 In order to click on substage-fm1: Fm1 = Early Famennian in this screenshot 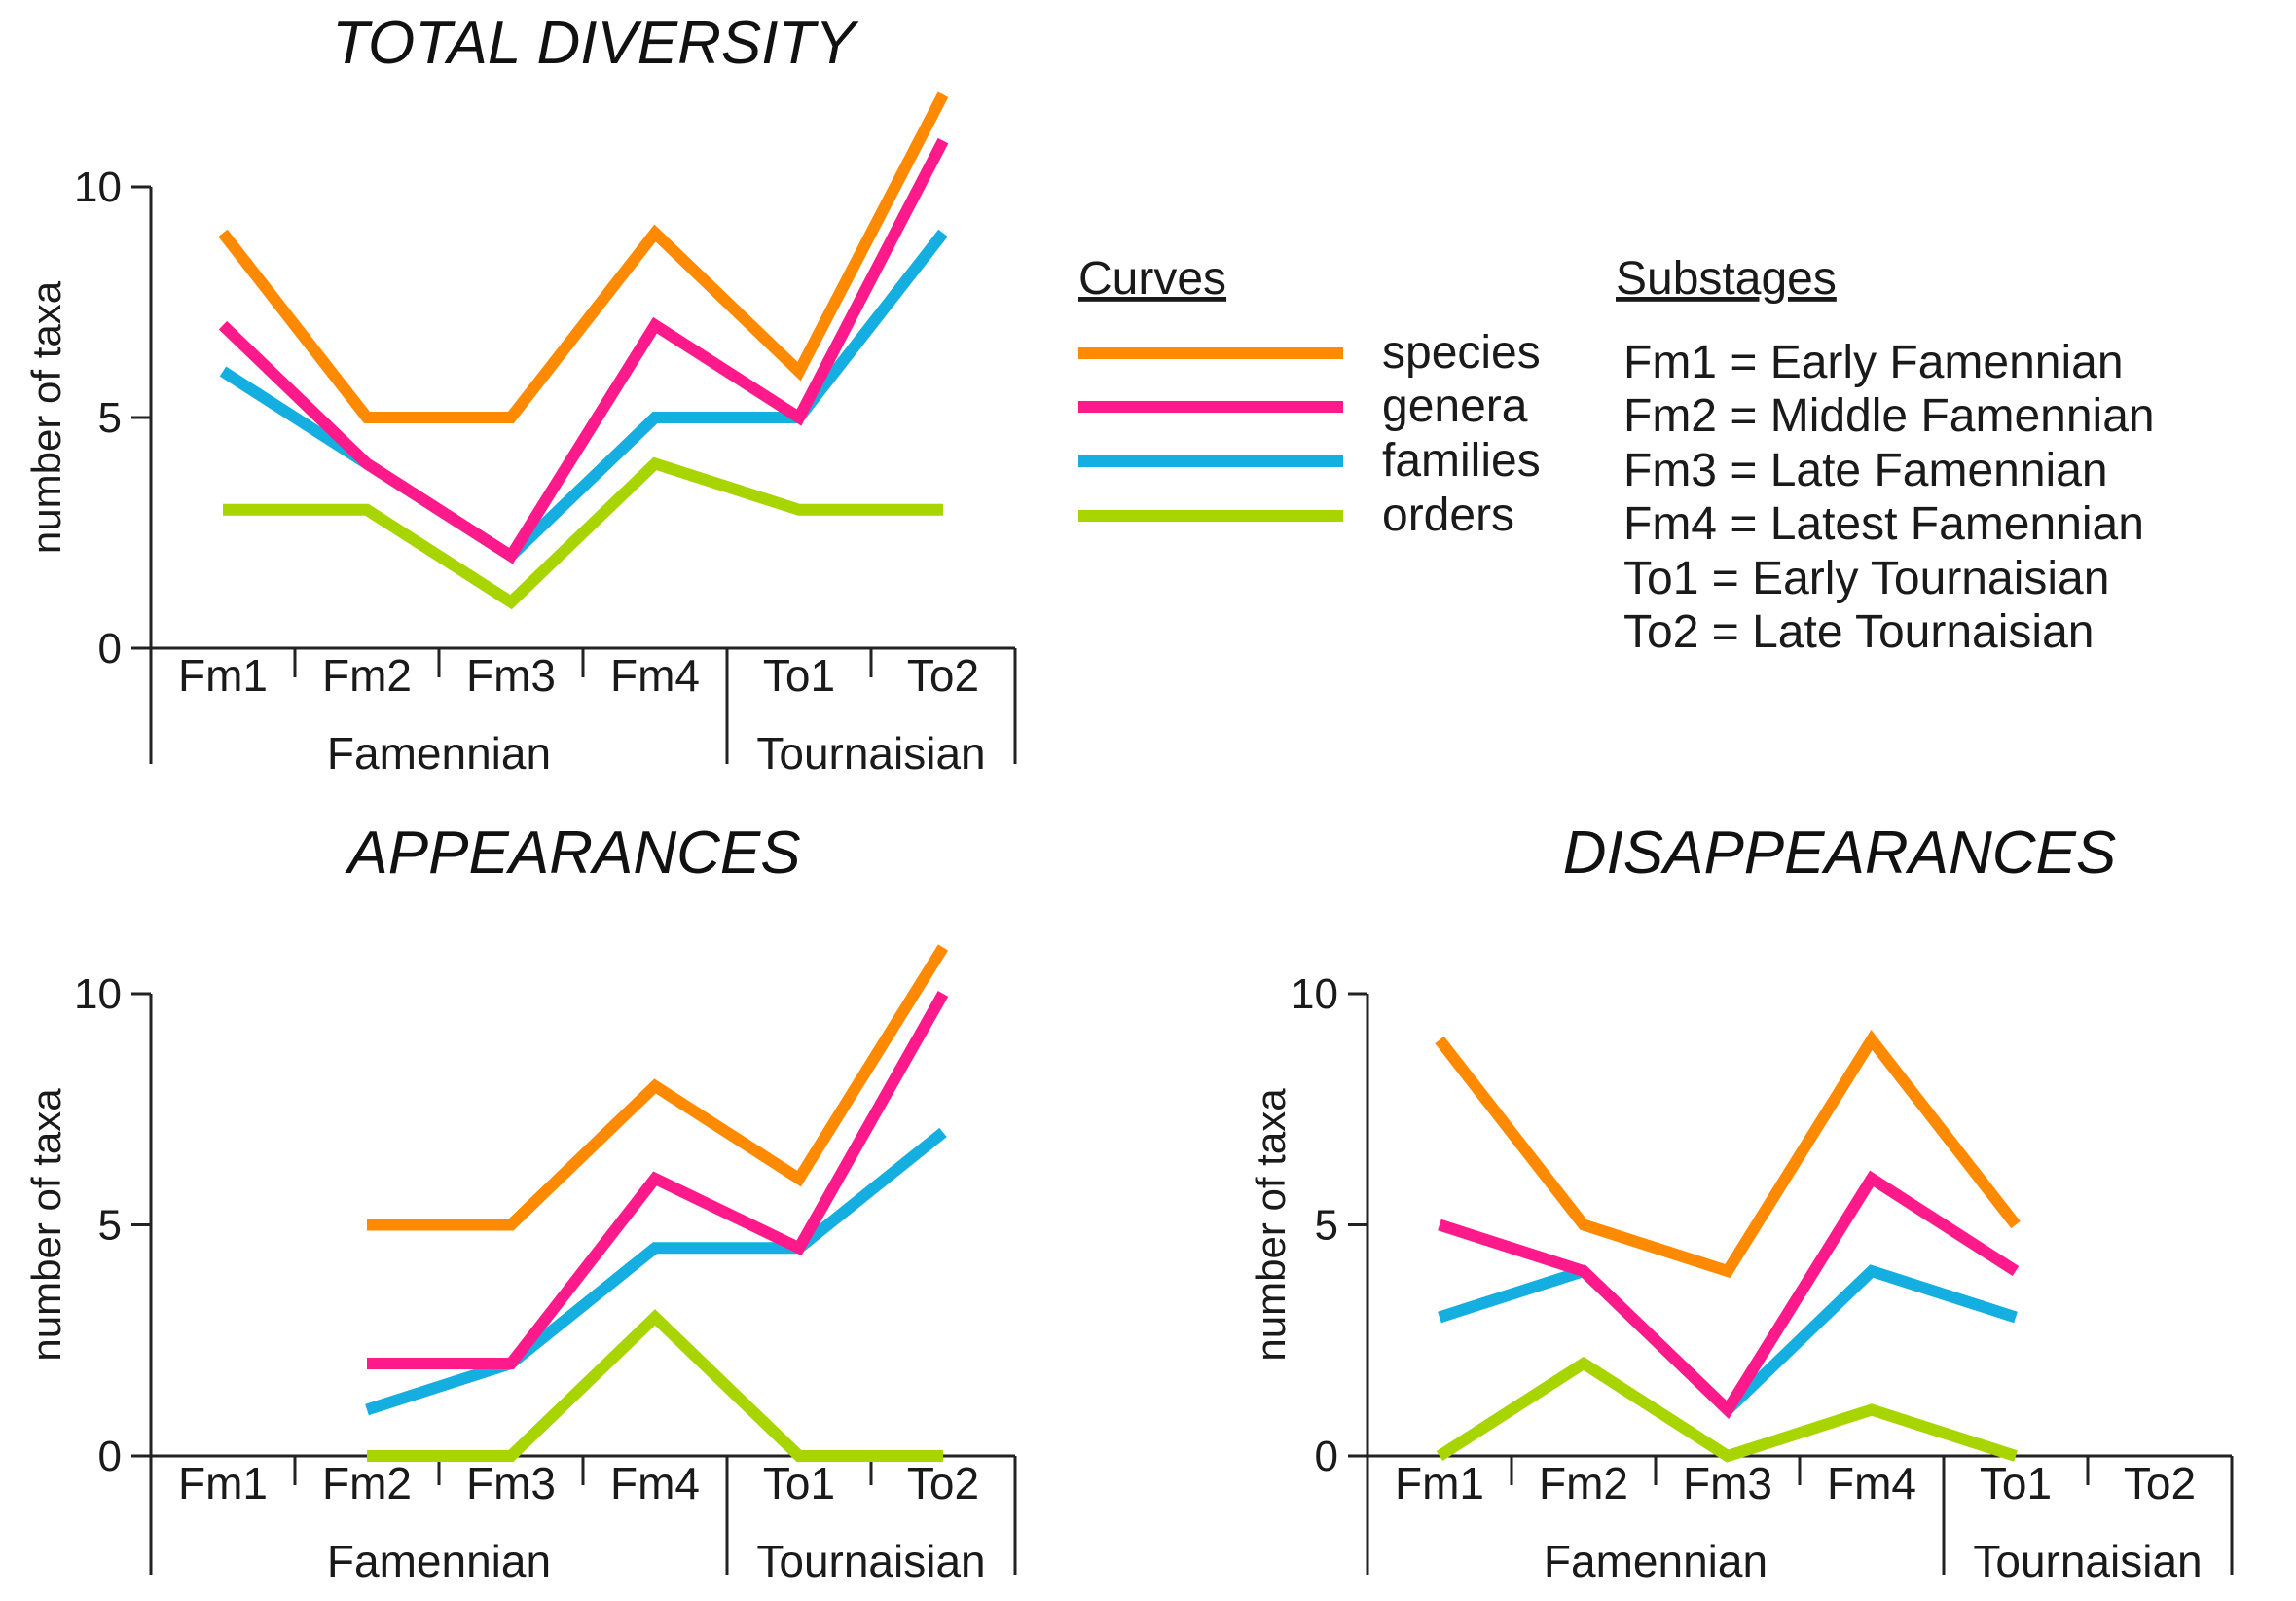, I will do `click(1873, 363)`.